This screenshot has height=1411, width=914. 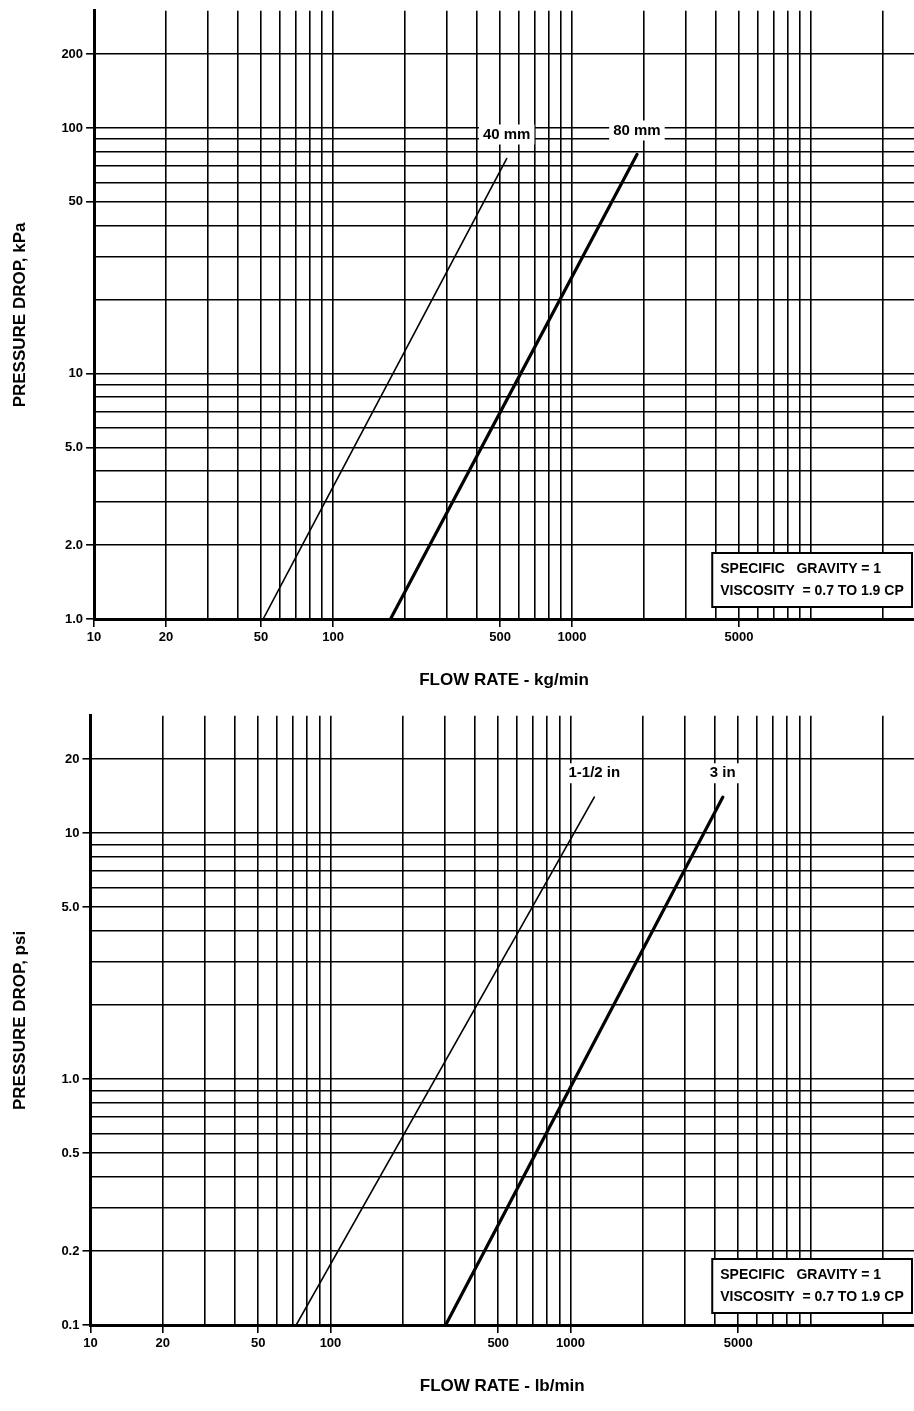 I want to click on series-label: 1-1/2 in, so click(x=594, y=772).